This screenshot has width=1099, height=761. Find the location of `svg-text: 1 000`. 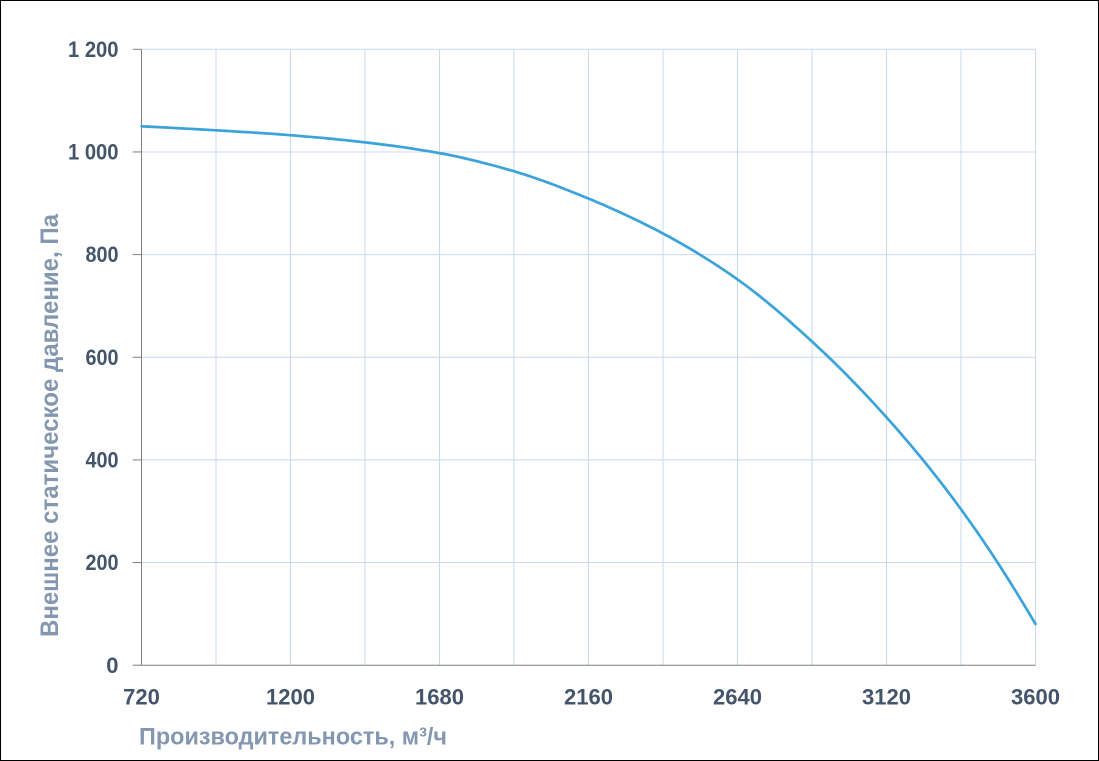

svg-text: 1 000 is located at coordinates (93, 152).